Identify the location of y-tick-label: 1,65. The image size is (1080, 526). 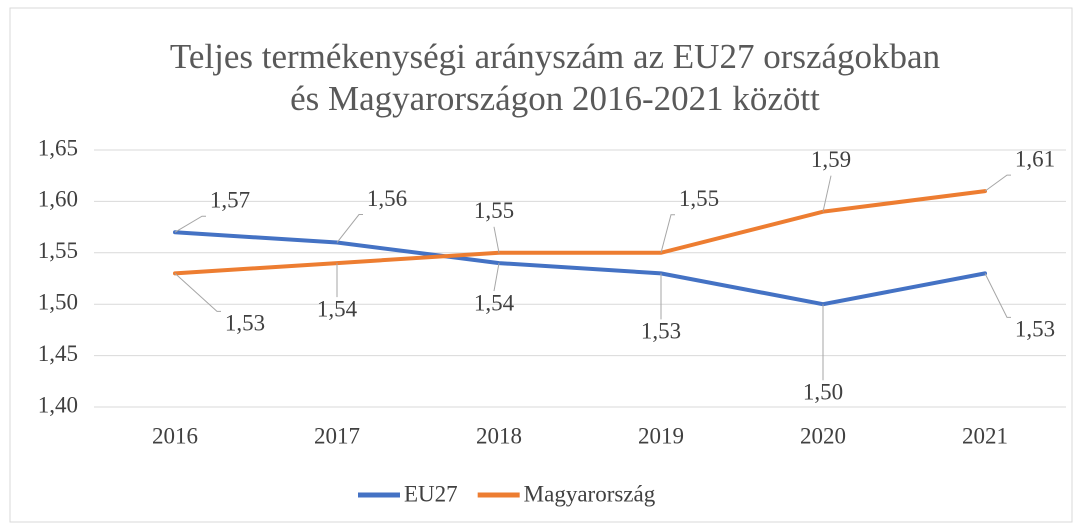
(58, 147).